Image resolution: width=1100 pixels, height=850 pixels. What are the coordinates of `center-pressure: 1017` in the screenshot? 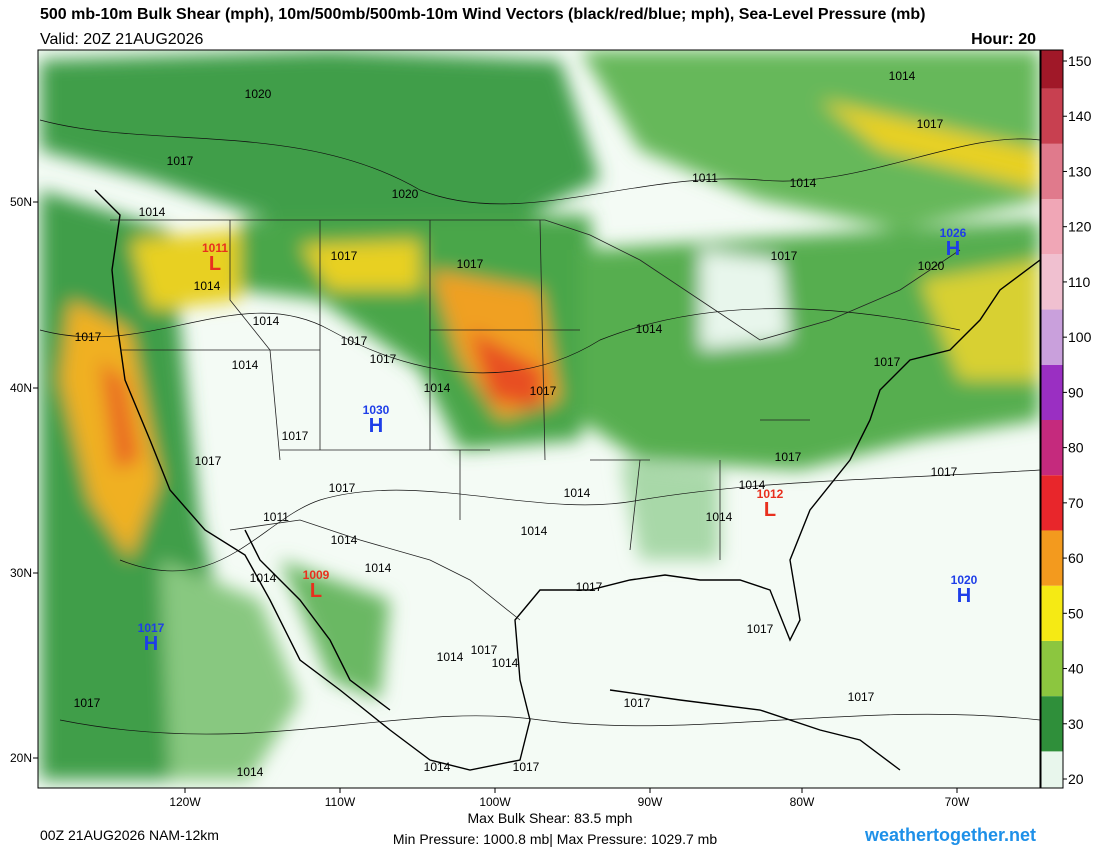 It's located at (151, 628).